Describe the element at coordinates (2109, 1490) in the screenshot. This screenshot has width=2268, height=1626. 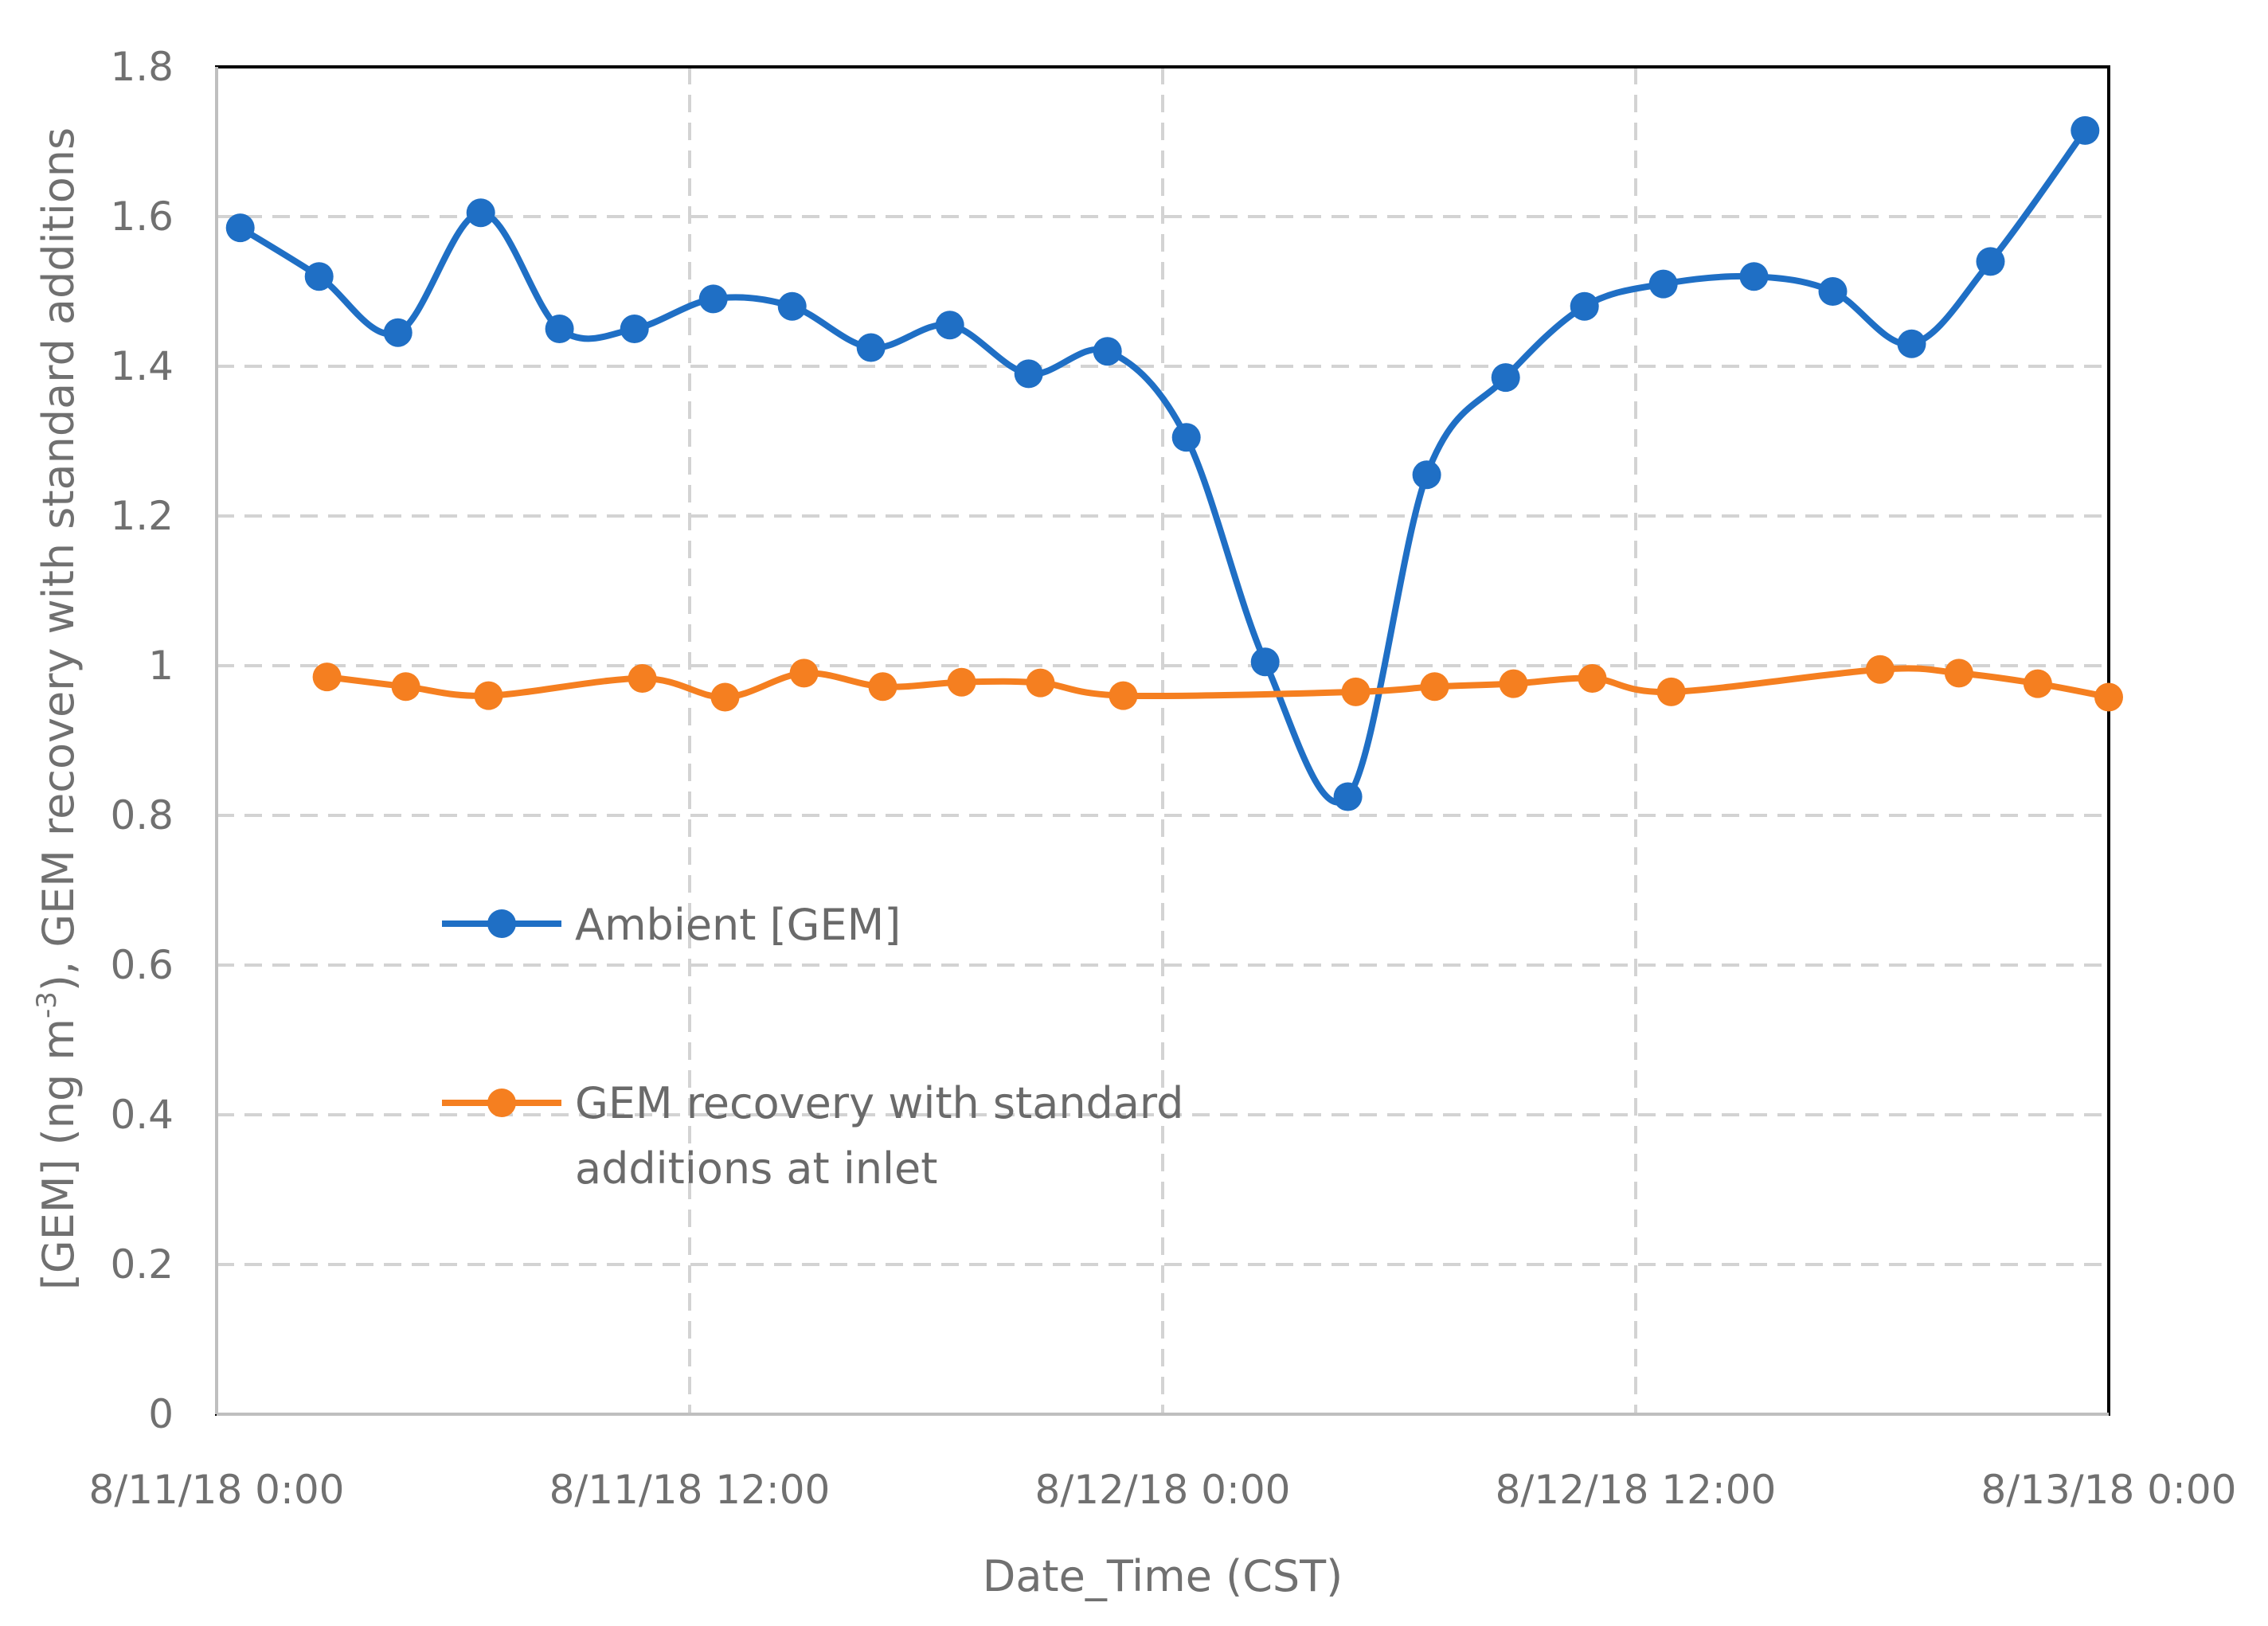
I see `x-tick-label: 8/13/18 0:00` at that location.